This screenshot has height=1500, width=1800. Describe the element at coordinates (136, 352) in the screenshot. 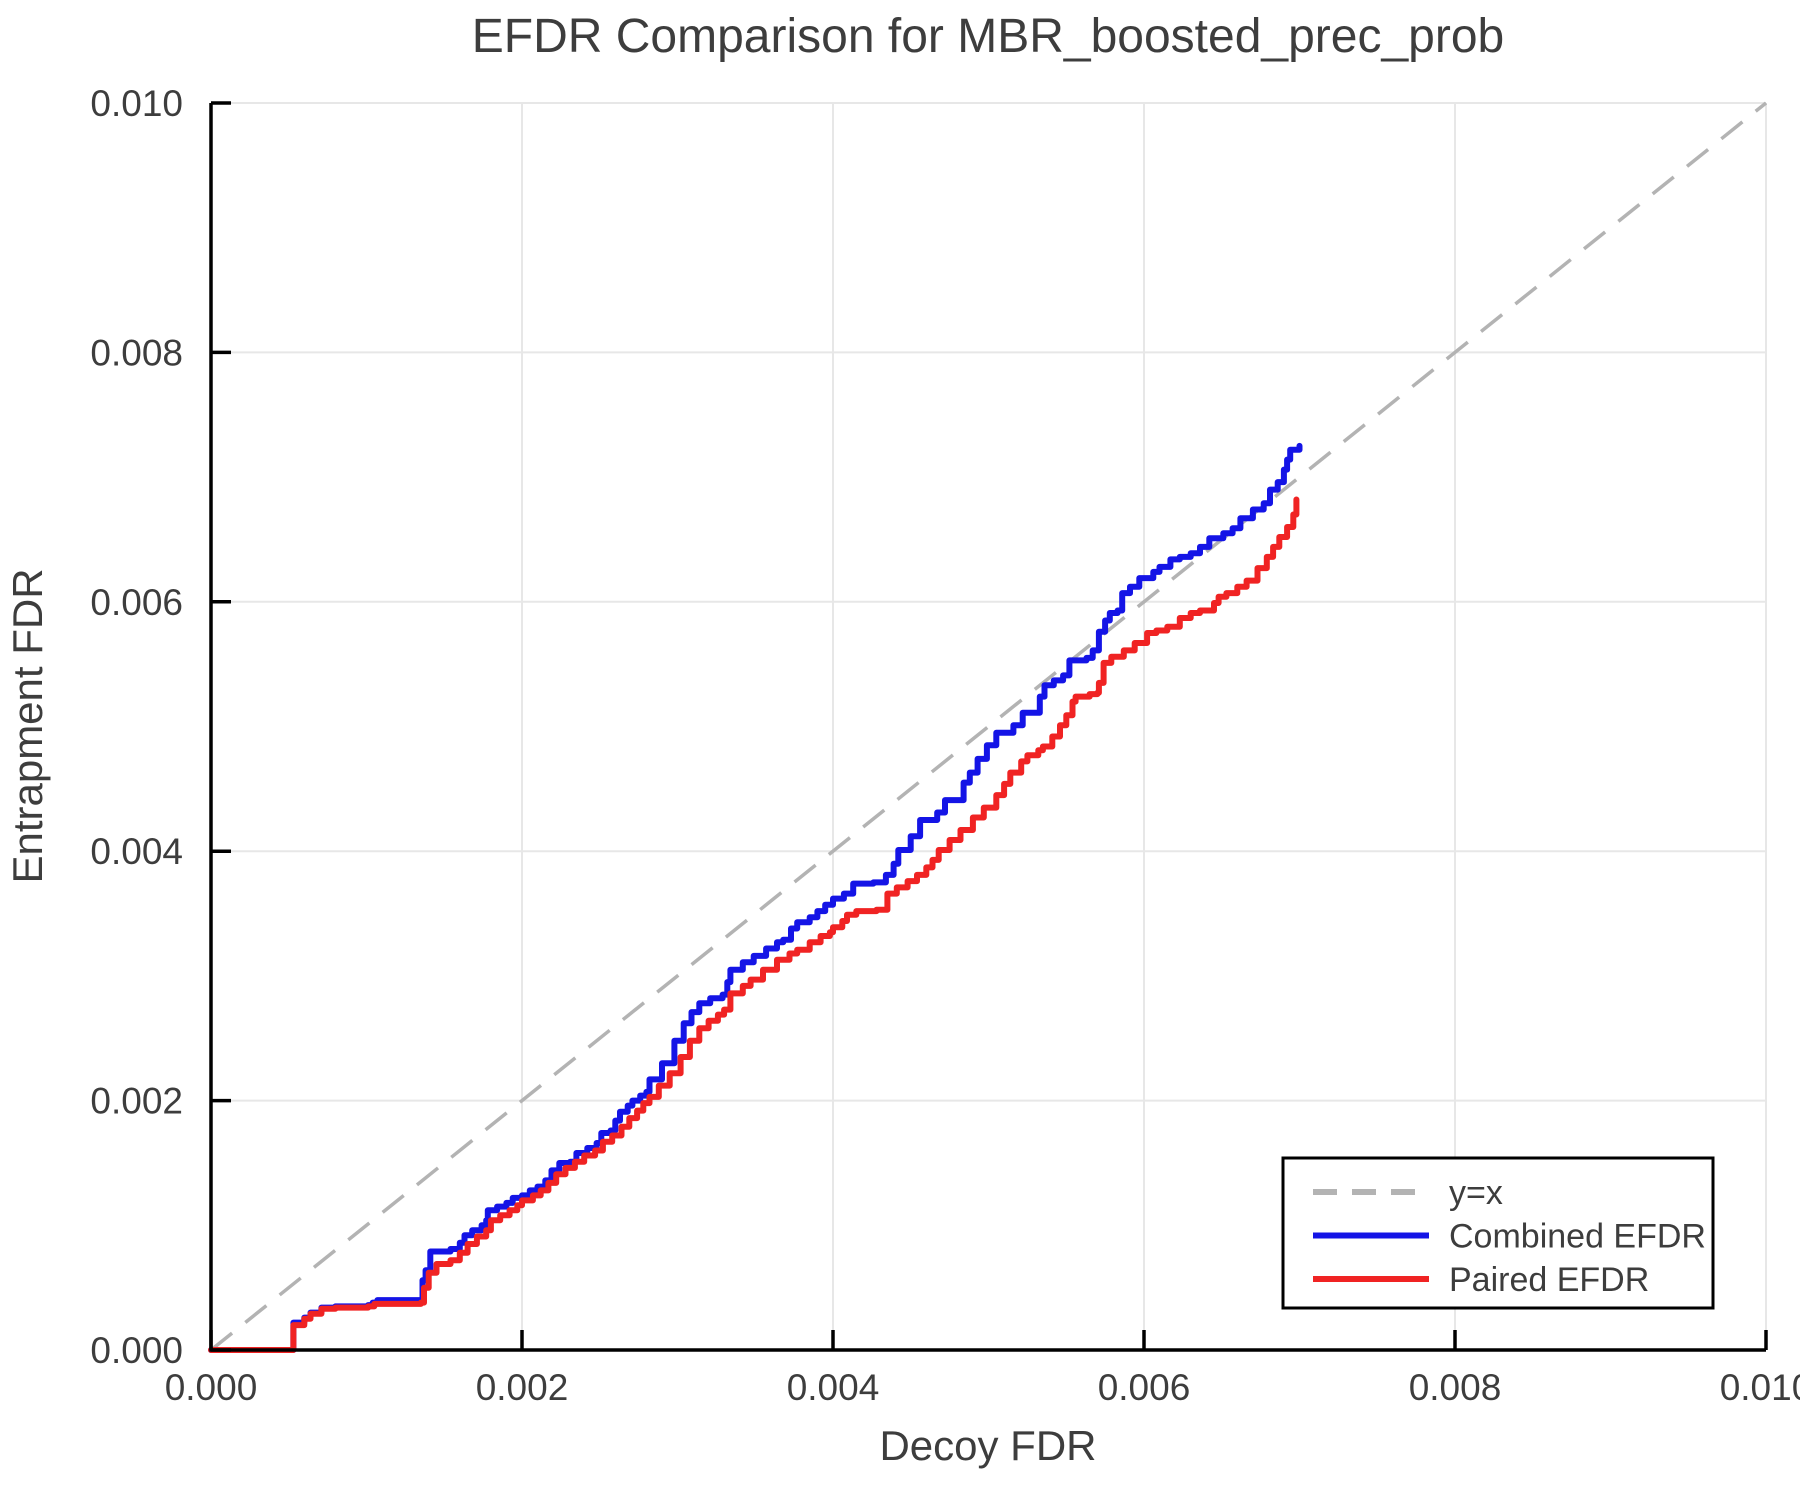

I see `y-tick-label: 0.008` at that location.